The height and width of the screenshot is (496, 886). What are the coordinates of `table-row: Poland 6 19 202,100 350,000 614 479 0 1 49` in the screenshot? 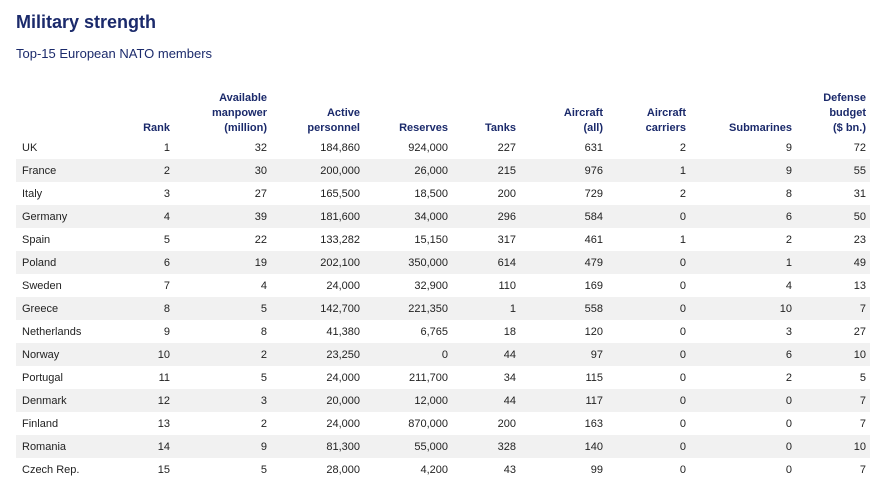 It's located at (443, 262).